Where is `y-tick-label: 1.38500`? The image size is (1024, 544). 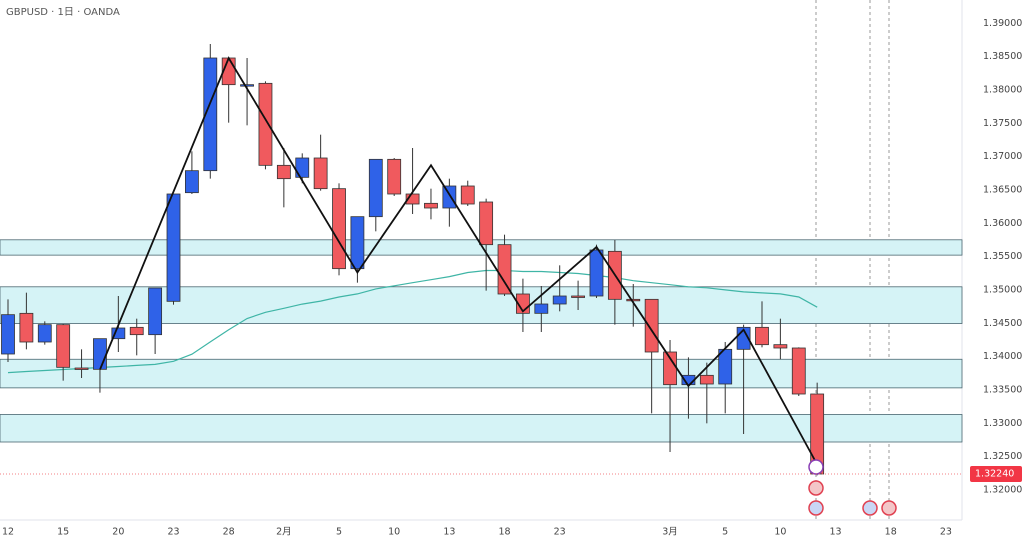
y-tick-label: 1.38500 is located at coordinates (1002, 56).